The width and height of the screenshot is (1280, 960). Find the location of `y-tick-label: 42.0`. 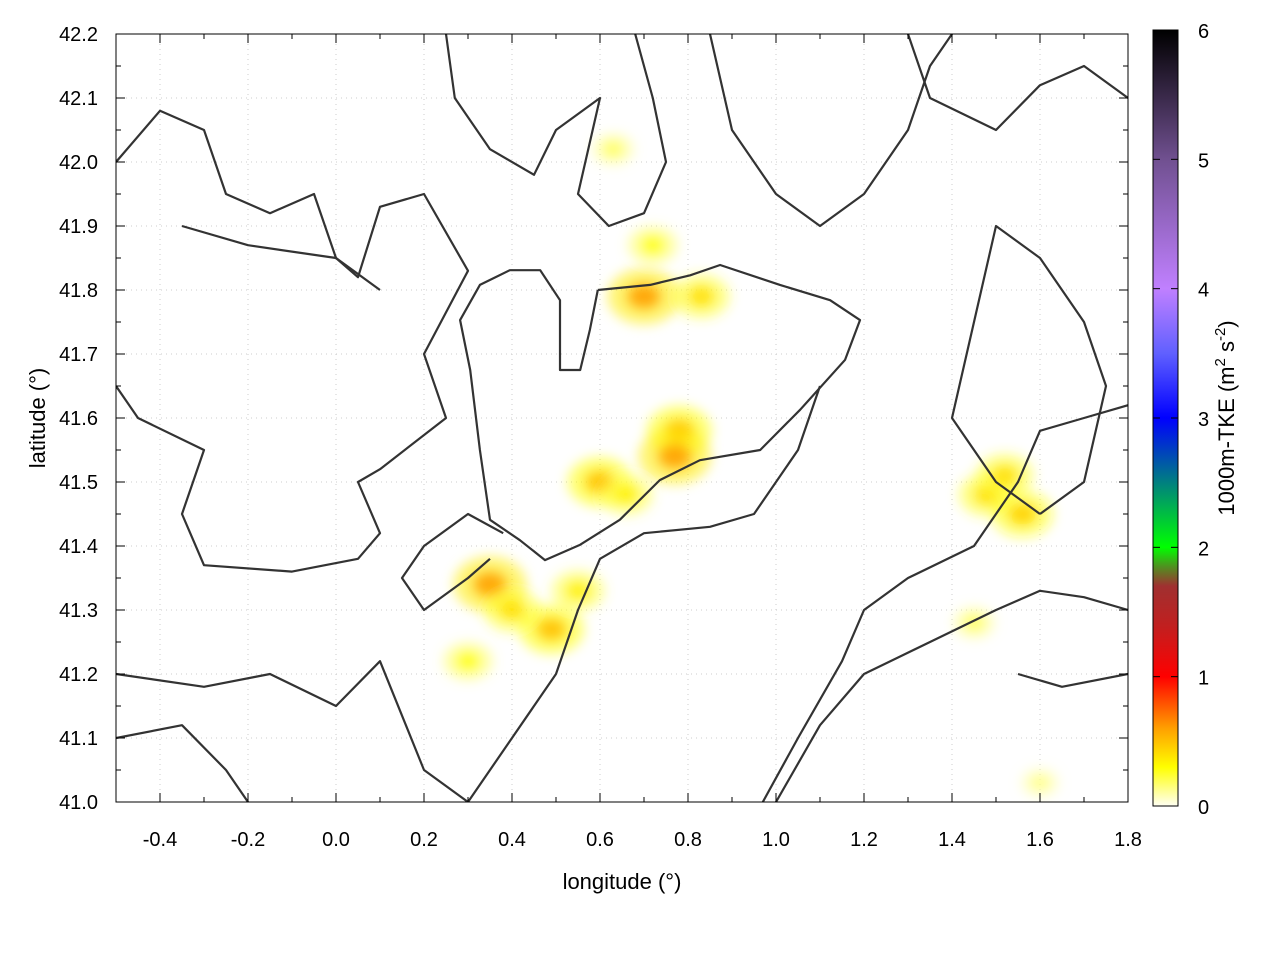

y-tick-label: 42.0 is located at coordinates (78, 163).